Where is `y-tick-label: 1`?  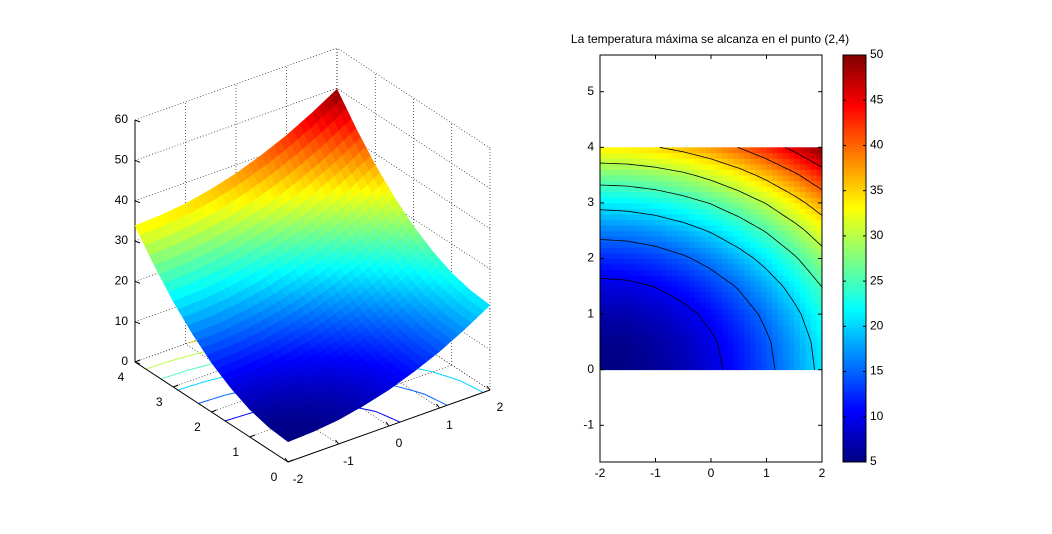
y-tick-label: 1 is located at coordinates (235, 452).